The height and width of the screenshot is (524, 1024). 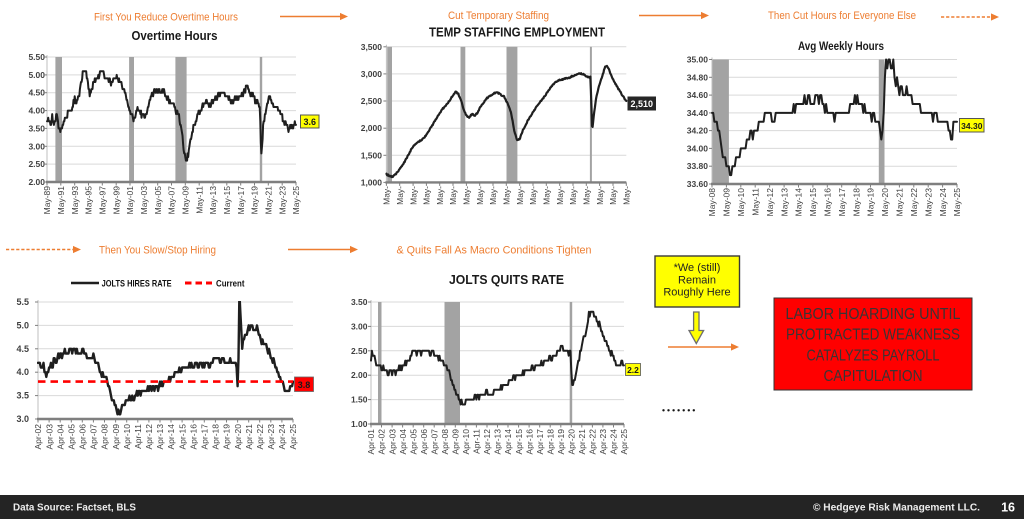 I want to click on svg-text: May-89, so click(x=47, y=200).